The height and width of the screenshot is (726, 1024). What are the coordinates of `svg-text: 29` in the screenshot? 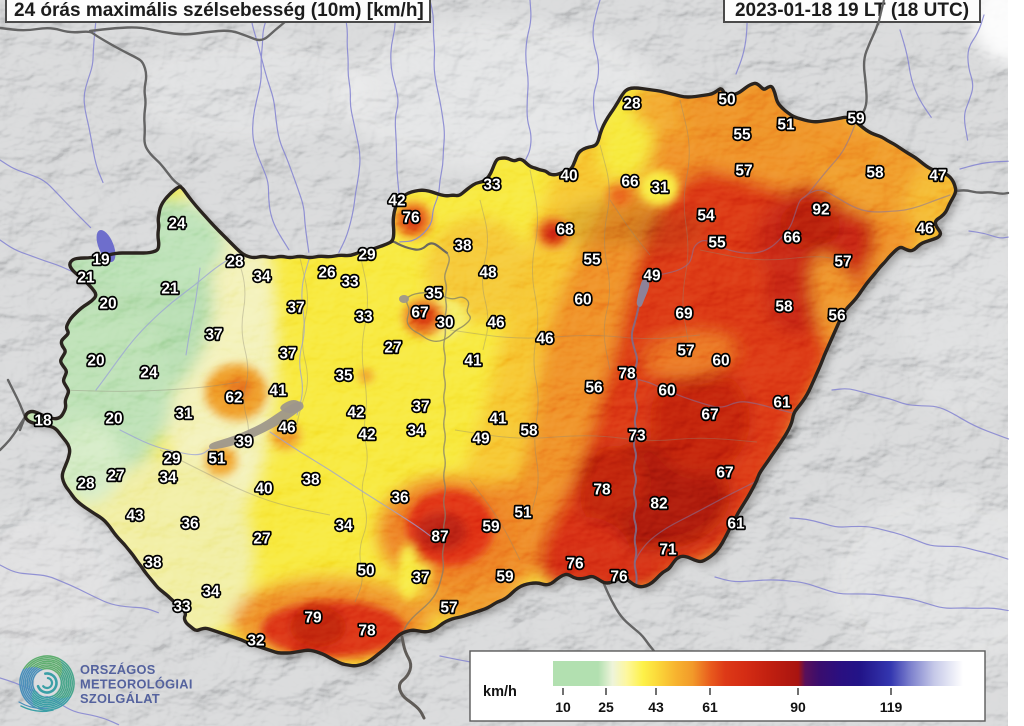 It's located at (172, 459).